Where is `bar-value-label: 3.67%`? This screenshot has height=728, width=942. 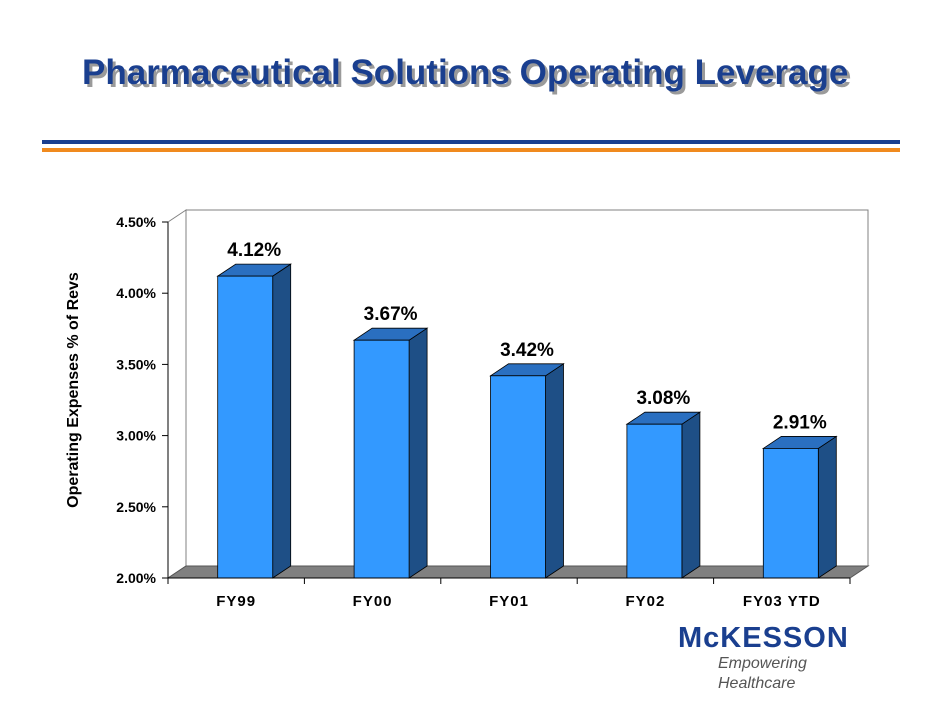
bar-value-label: 3.67% is located at coordinates (391, 314).